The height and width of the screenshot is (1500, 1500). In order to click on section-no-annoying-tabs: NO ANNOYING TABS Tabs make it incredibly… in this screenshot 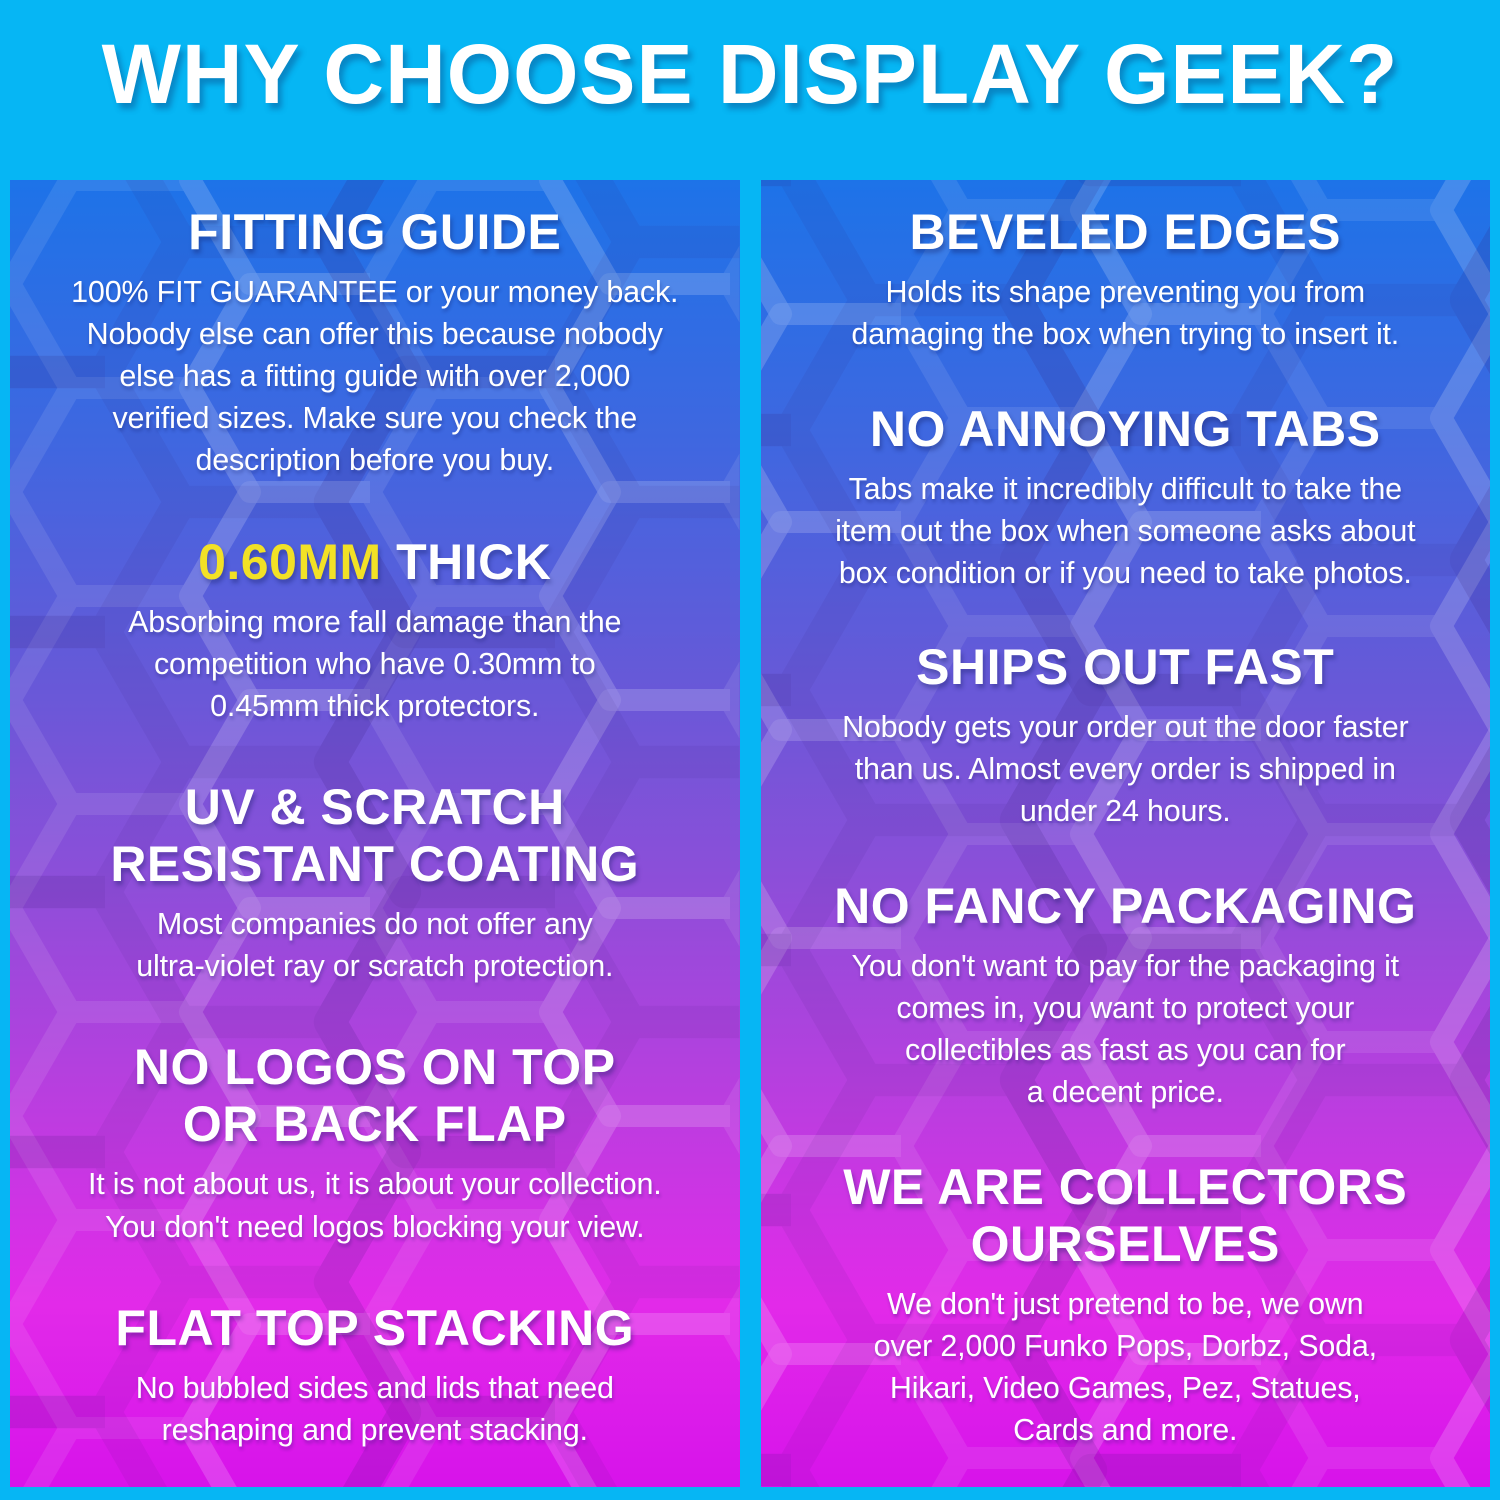, I will do `click(1125, 497)`.